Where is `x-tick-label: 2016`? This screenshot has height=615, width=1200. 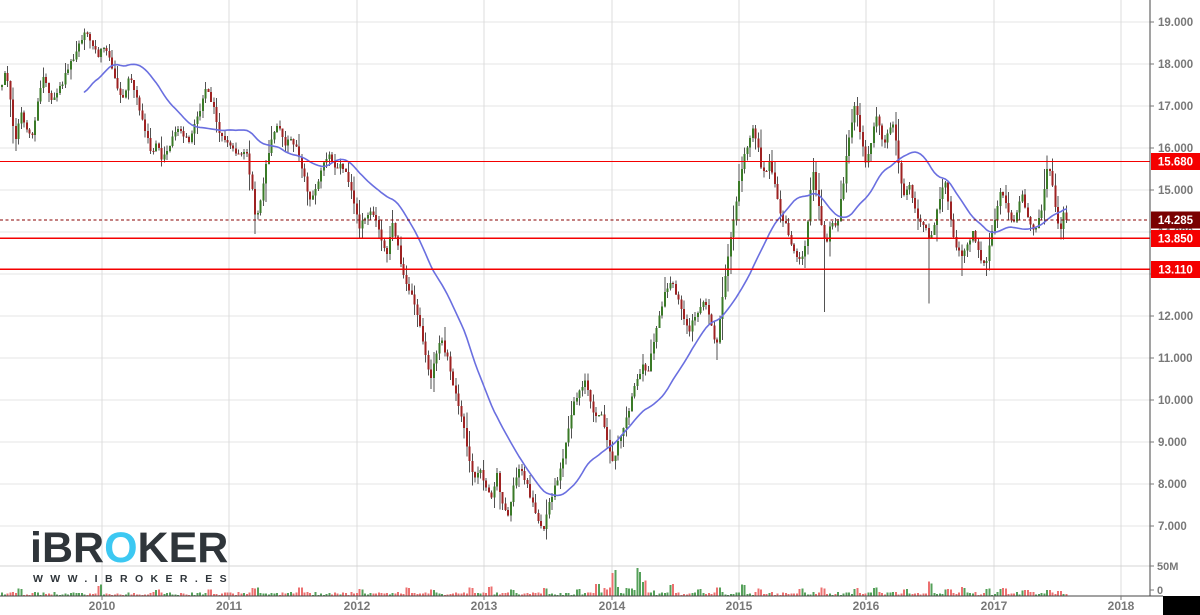
x-tick-label: 2016 is located at coordinates (866, 606).